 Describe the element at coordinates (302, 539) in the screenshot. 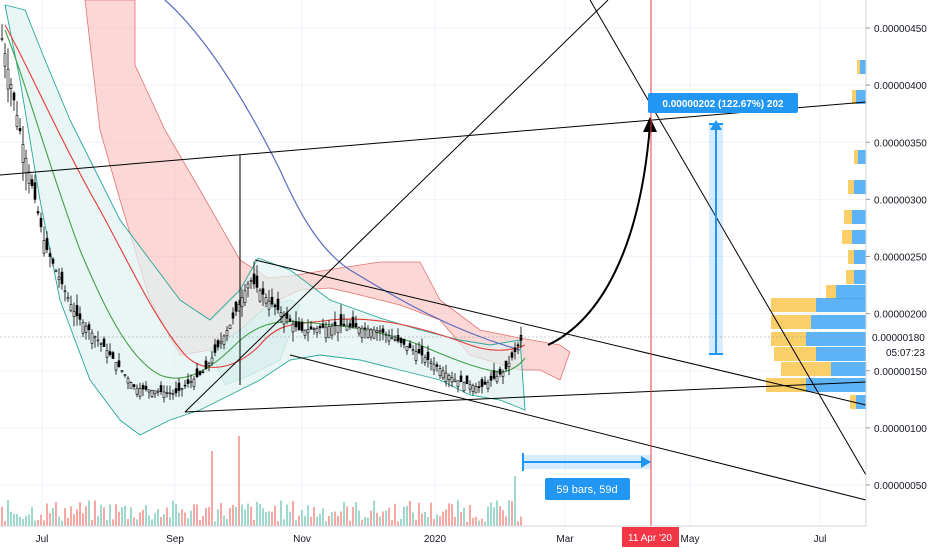

I see `time-tick-label: Nov` at that location.